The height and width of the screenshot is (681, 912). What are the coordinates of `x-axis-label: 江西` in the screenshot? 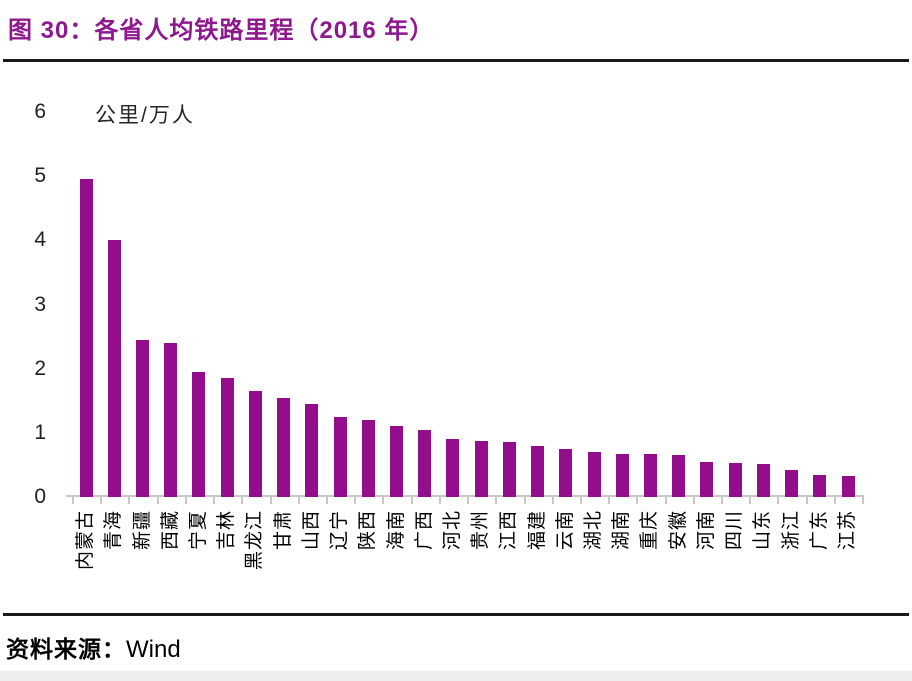 It's located at (509, 530).